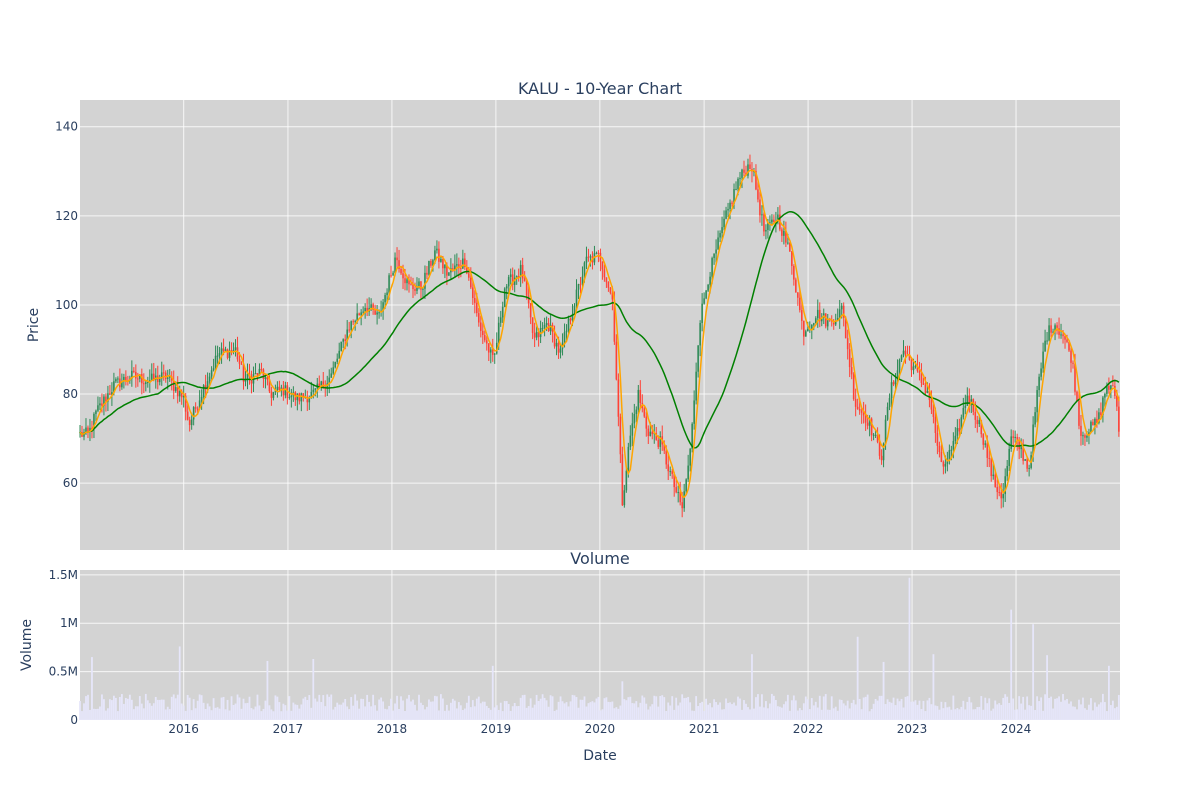 This screenshot has width=1200, height=804. Describe the element at coordinates (63, 672) in the screenshot. I see `volume-y-tick-label: 0.5M` at that location.